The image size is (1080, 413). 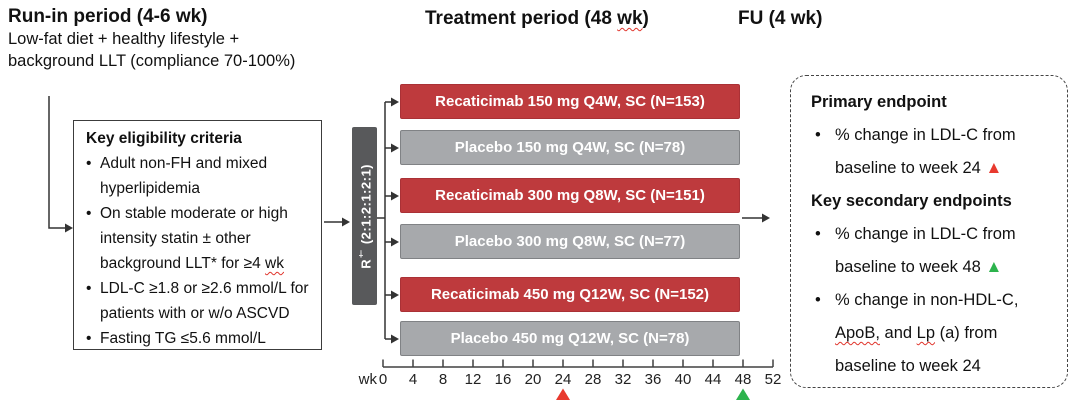 What do you see at coordinates (563, 394) in the screenshot?
I see `week24-marker-icon` at bounding box center [563, 394].